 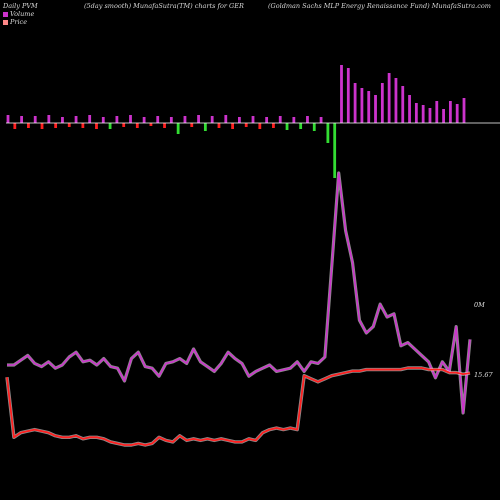 I want to click on legend-volume: Volume, so click(x=18, y=14).